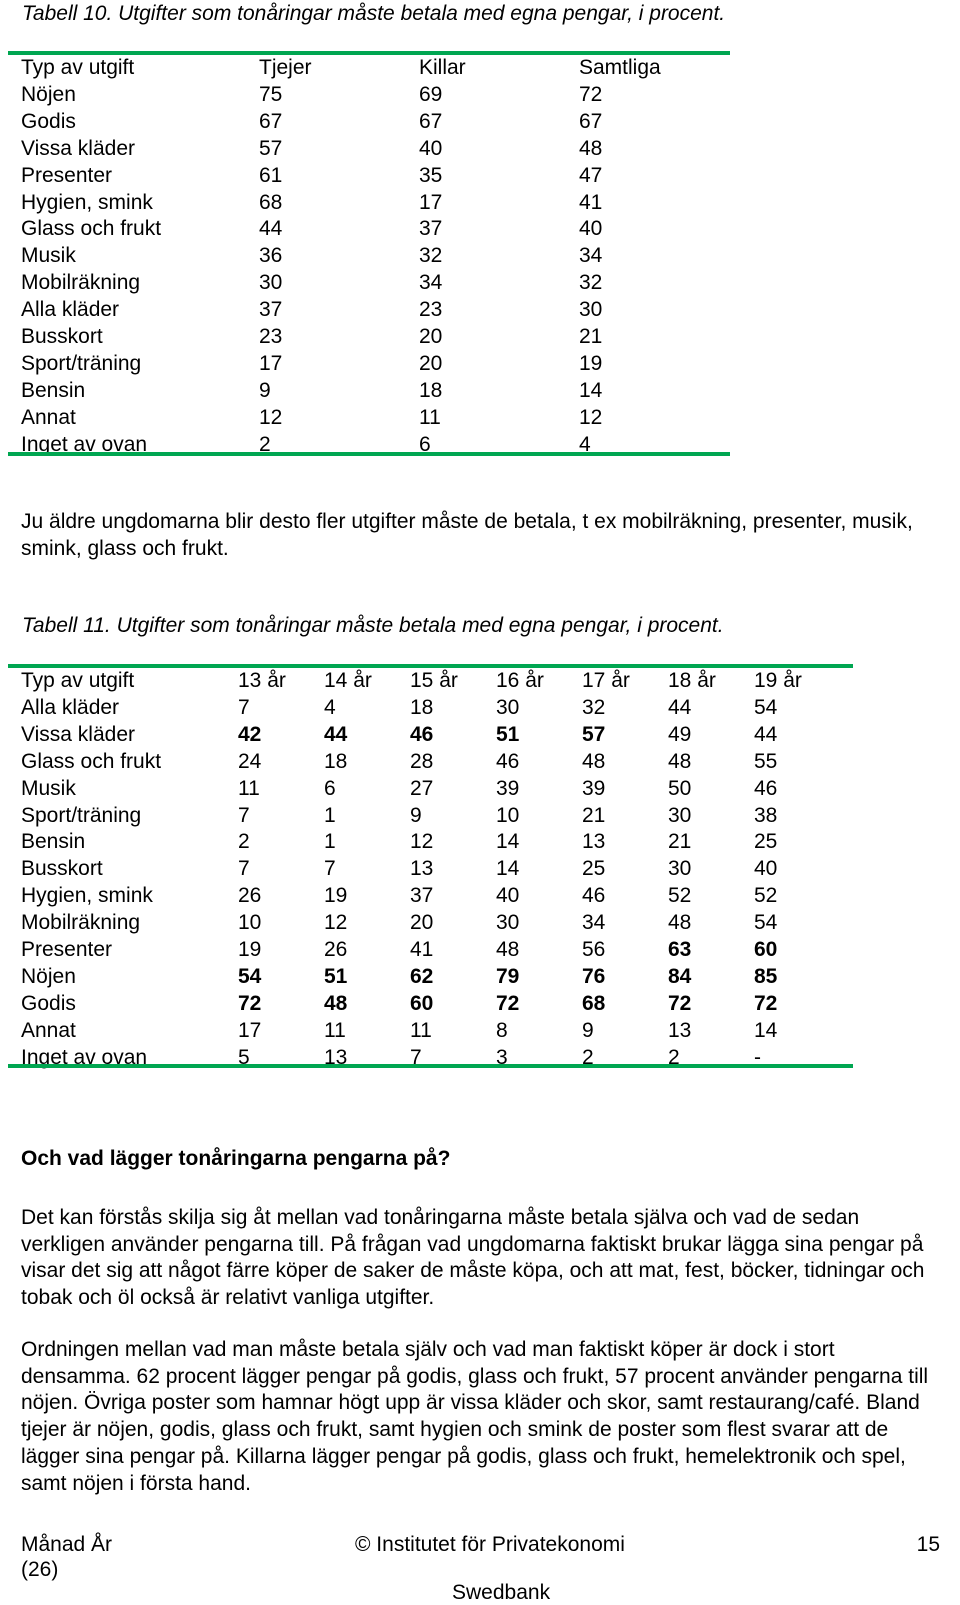 The height and width of the screenshot is (1605, 960). Describe the element at coordinates (680, 950) in the screenshot. I see `table11-cell: 63` at that location.